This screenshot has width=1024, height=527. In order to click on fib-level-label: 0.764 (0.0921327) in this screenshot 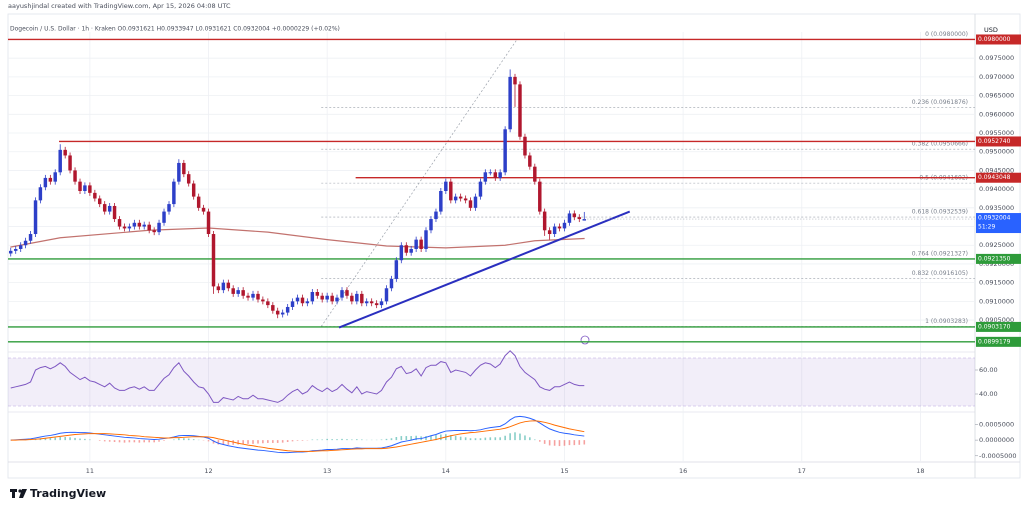, I will do `click(940, 253)`.